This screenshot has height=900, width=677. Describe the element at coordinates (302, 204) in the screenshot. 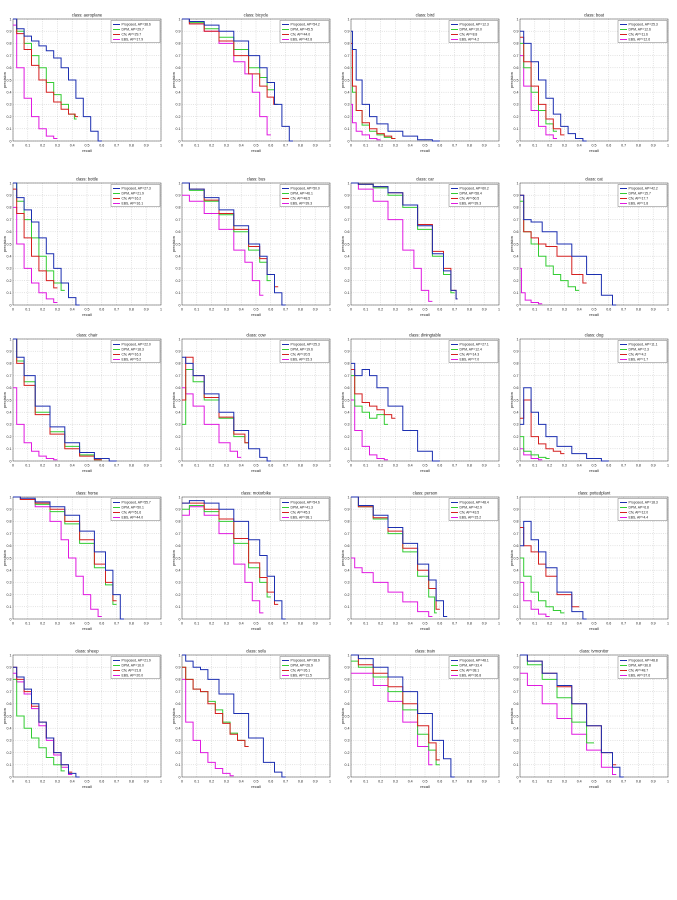

I see `legend-entry: EBS, AP=39.3` at that location.